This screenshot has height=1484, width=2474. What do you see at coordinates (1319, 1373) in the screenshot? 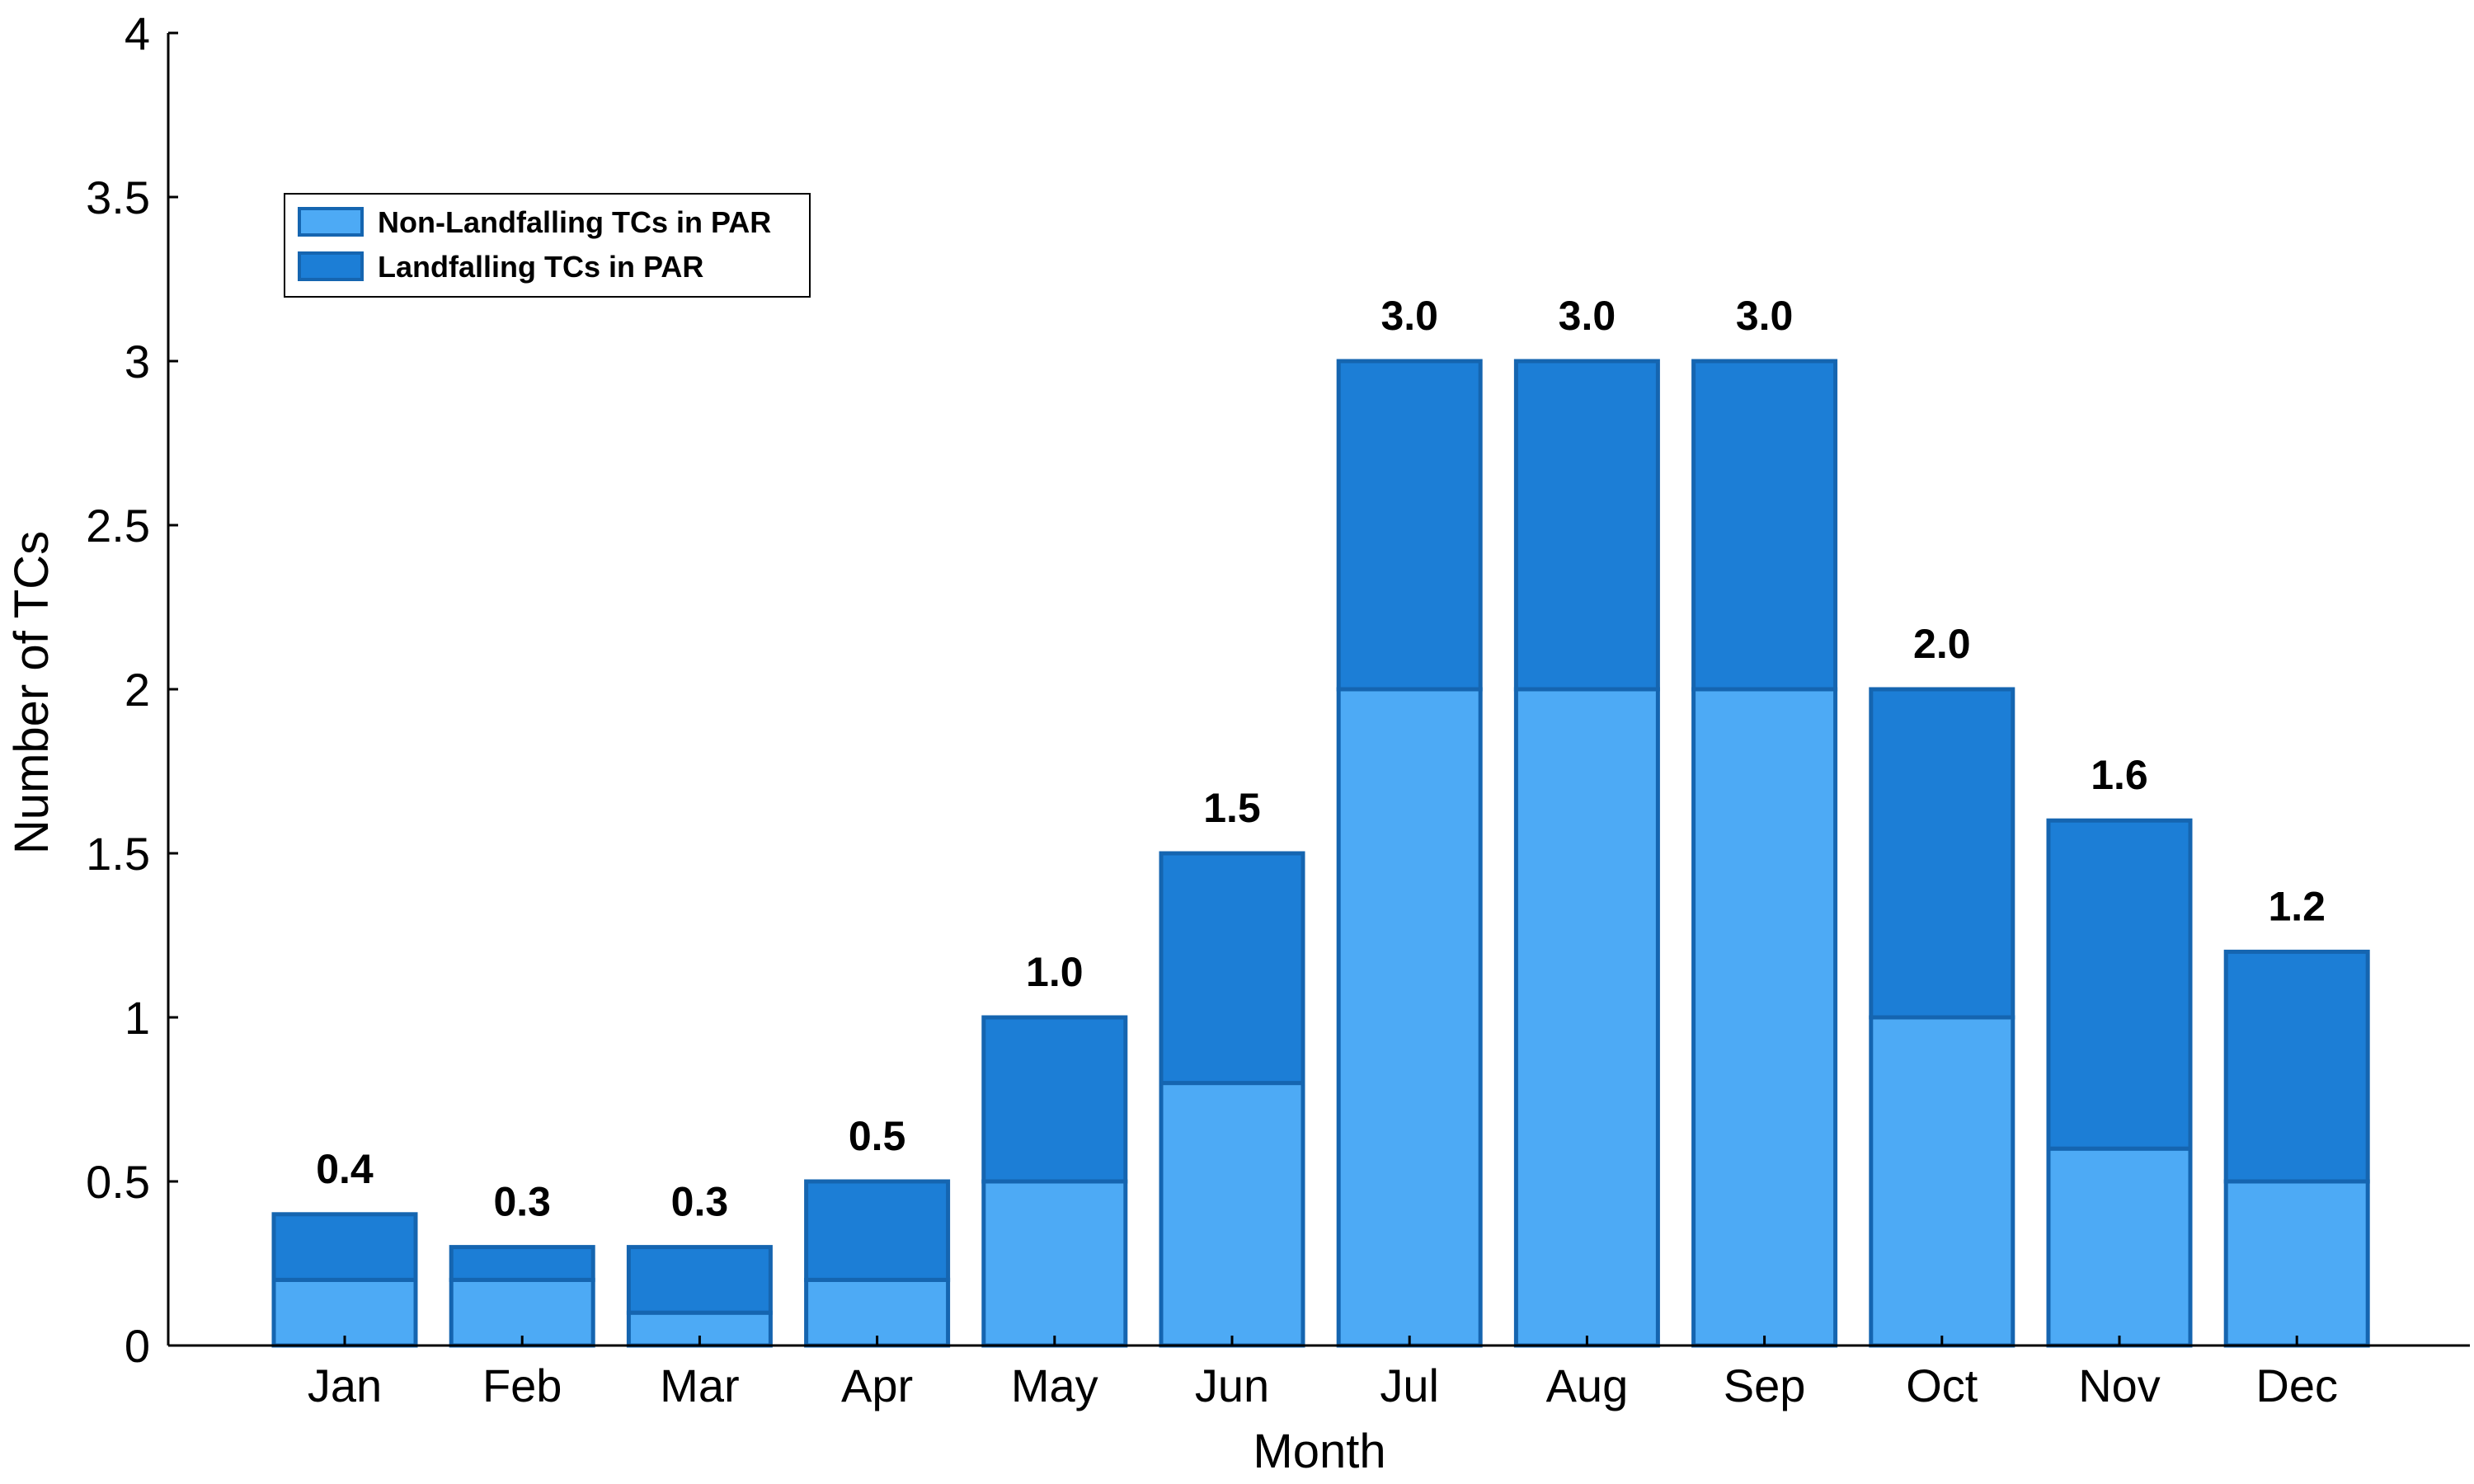
I see `x-axis: Jan Feb Mar Apr May Jun Jul Aug Sep Oct Nov Dec` at bounding box center [1319, 1373].